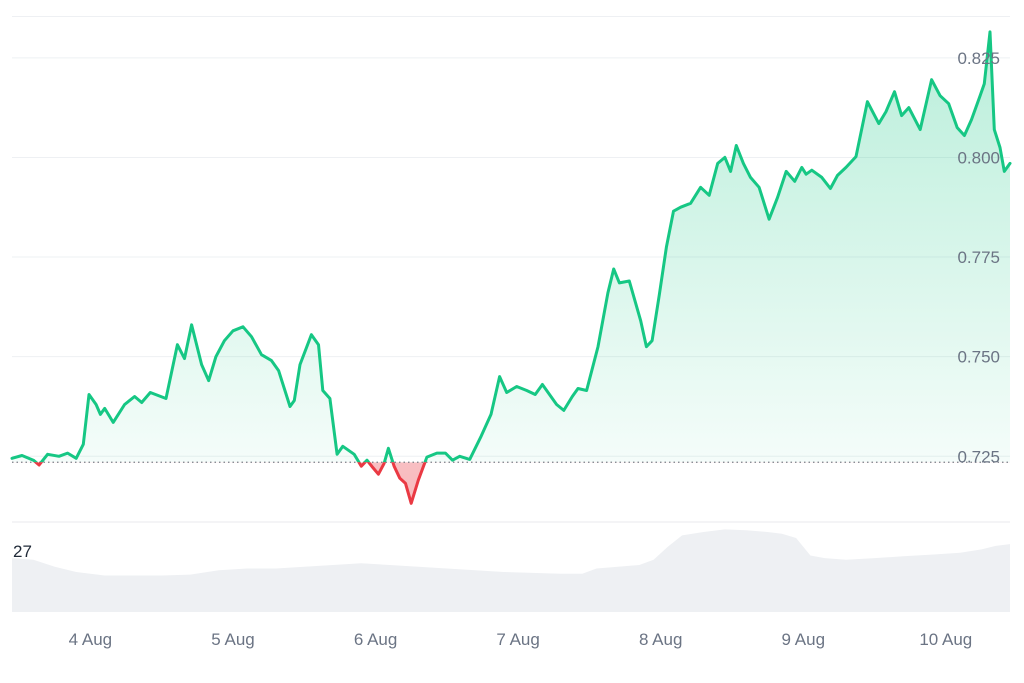  What do you see at coordinates (518, 639) in the screenshot?
I see `x-tick-label: 7 Aug` at bounding box center [518, 639].